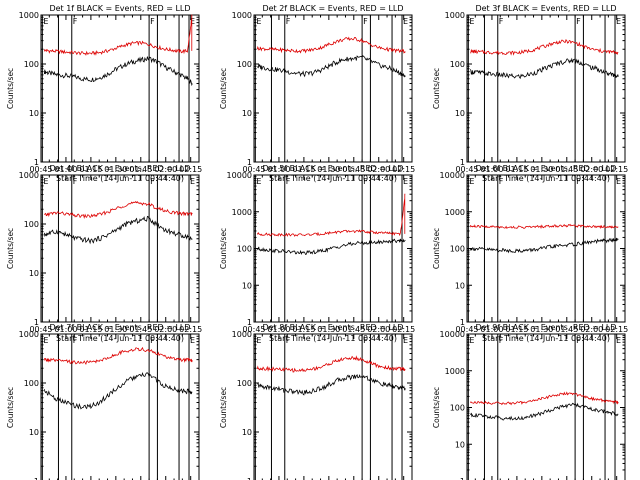 The image size is (640, 480). Describe the element at coordinates (545, 168) in the screenshot. I see `panel-title: Det 6f BLACK = Events, RED = LLD` at that location.